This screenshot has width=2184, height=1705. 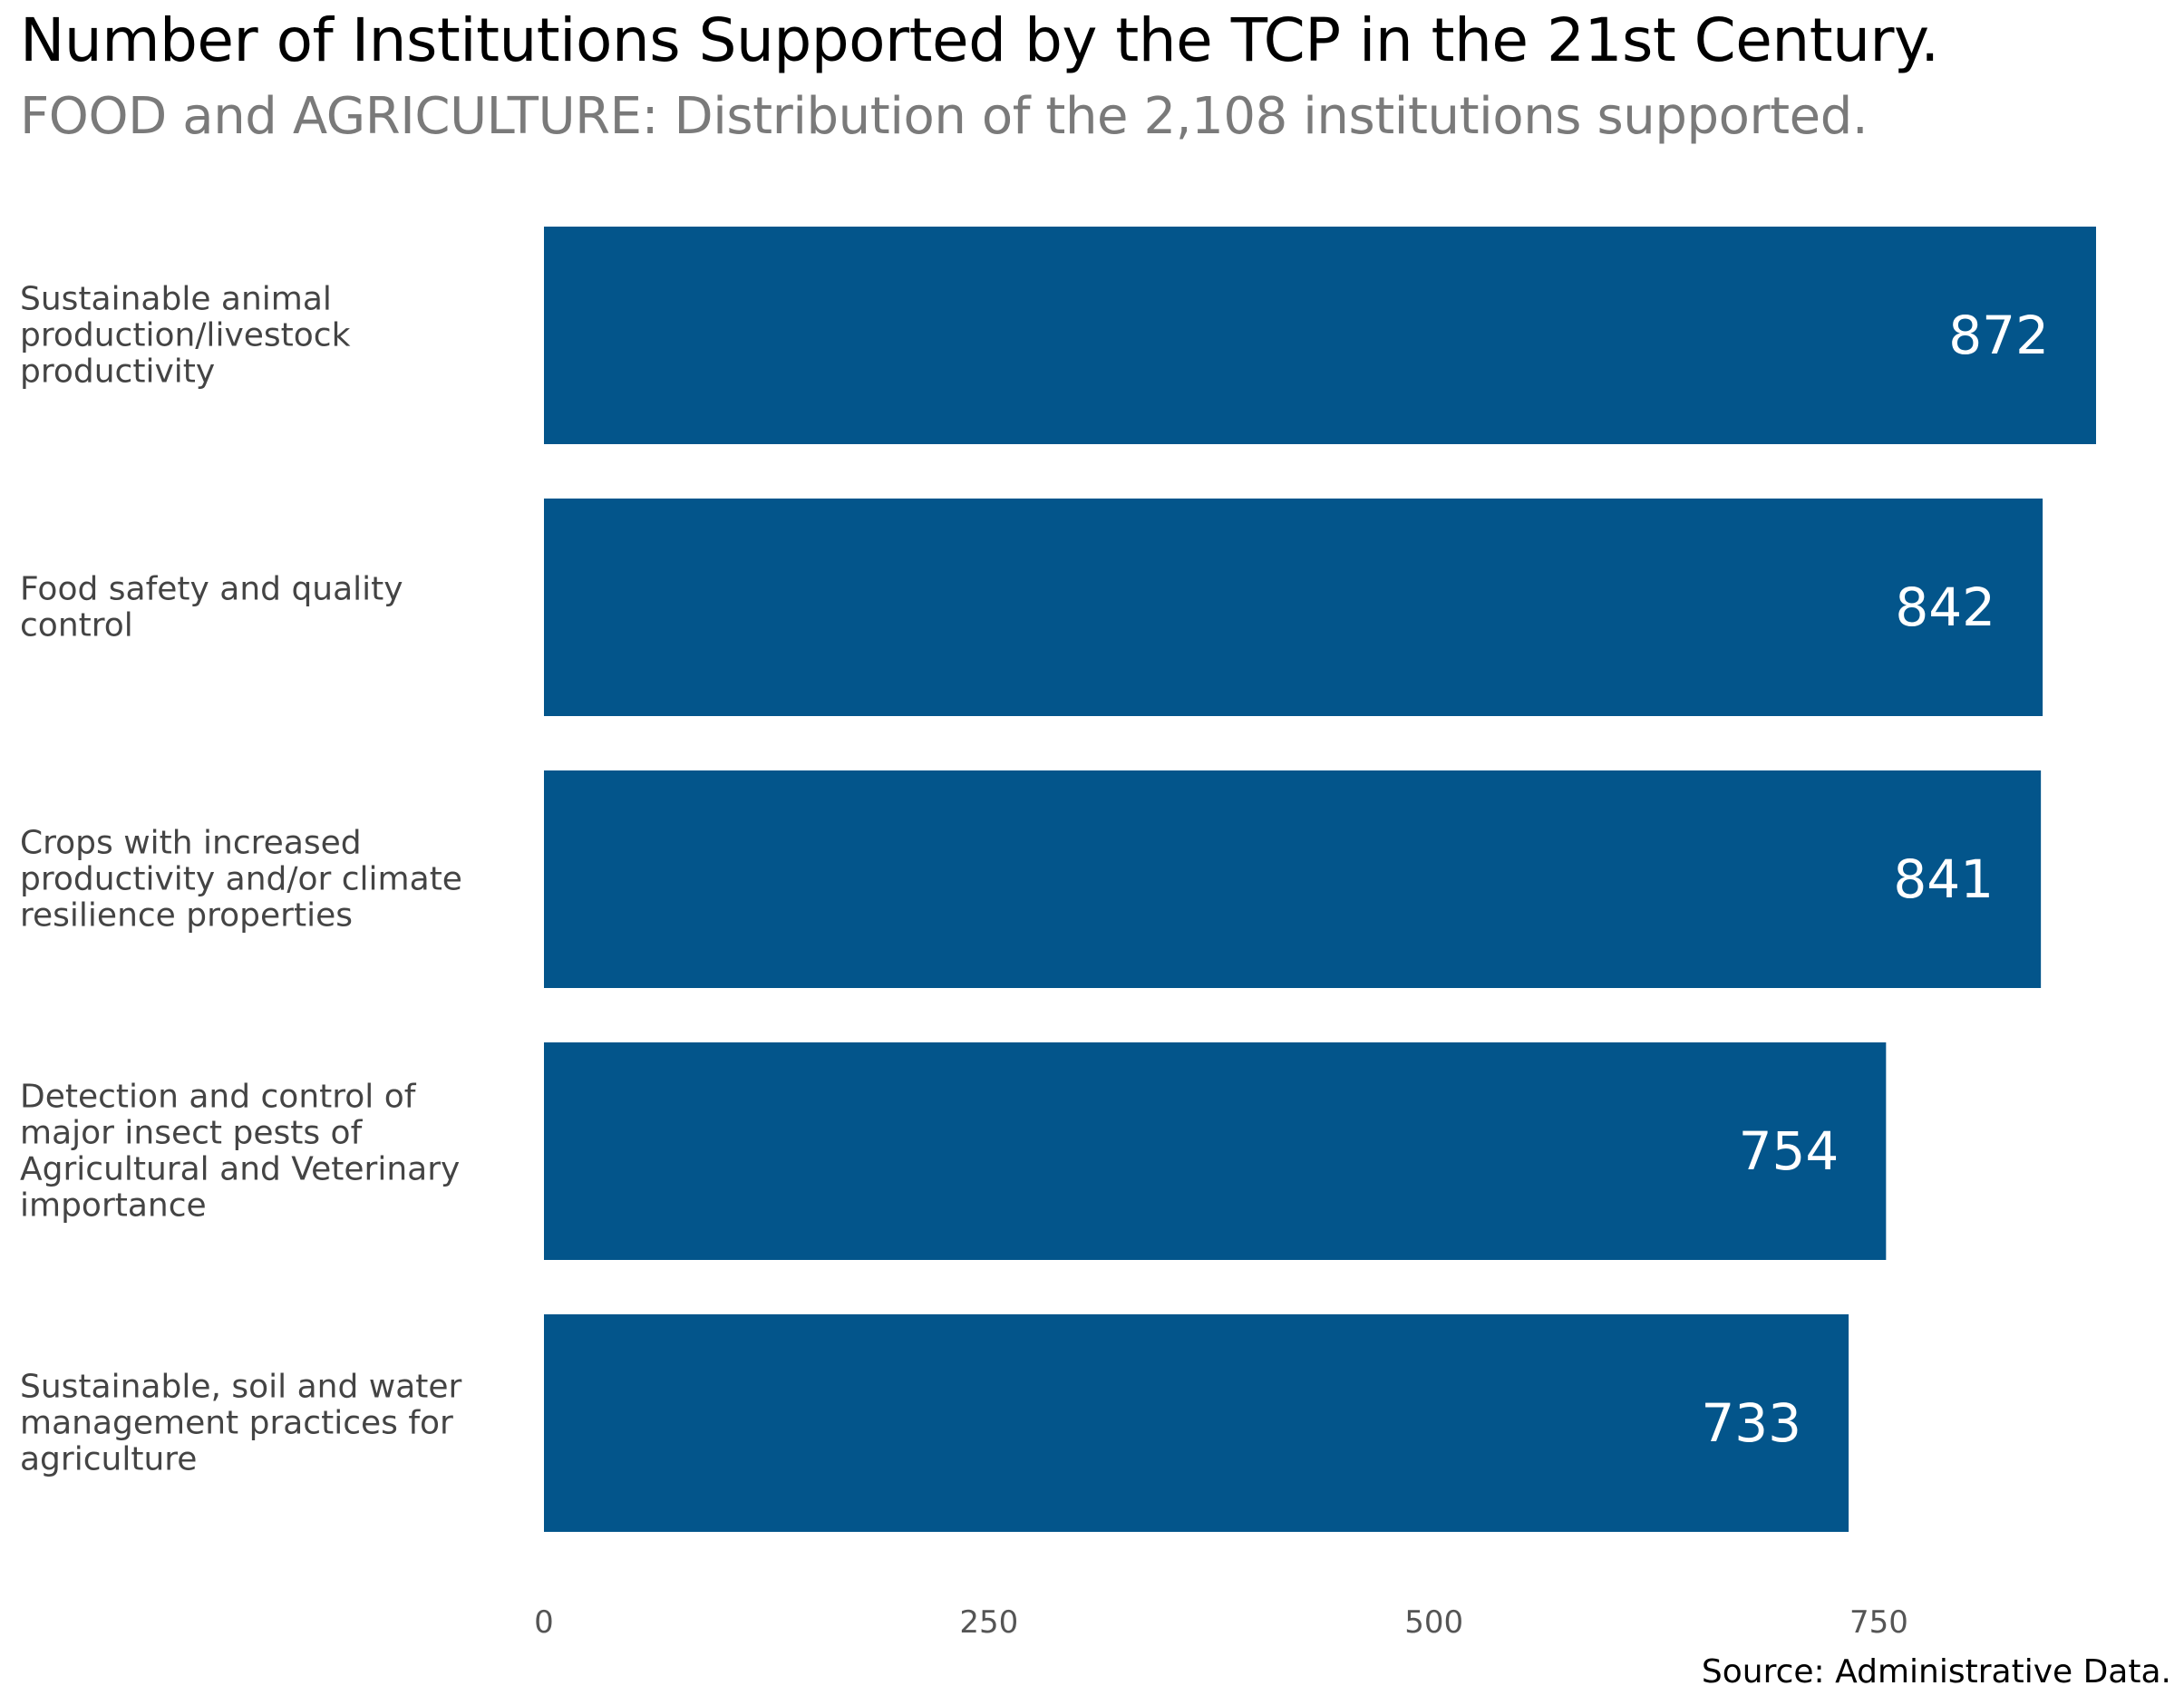 I want to click on bar-value-label: 841, so click(x=1943, y=879).